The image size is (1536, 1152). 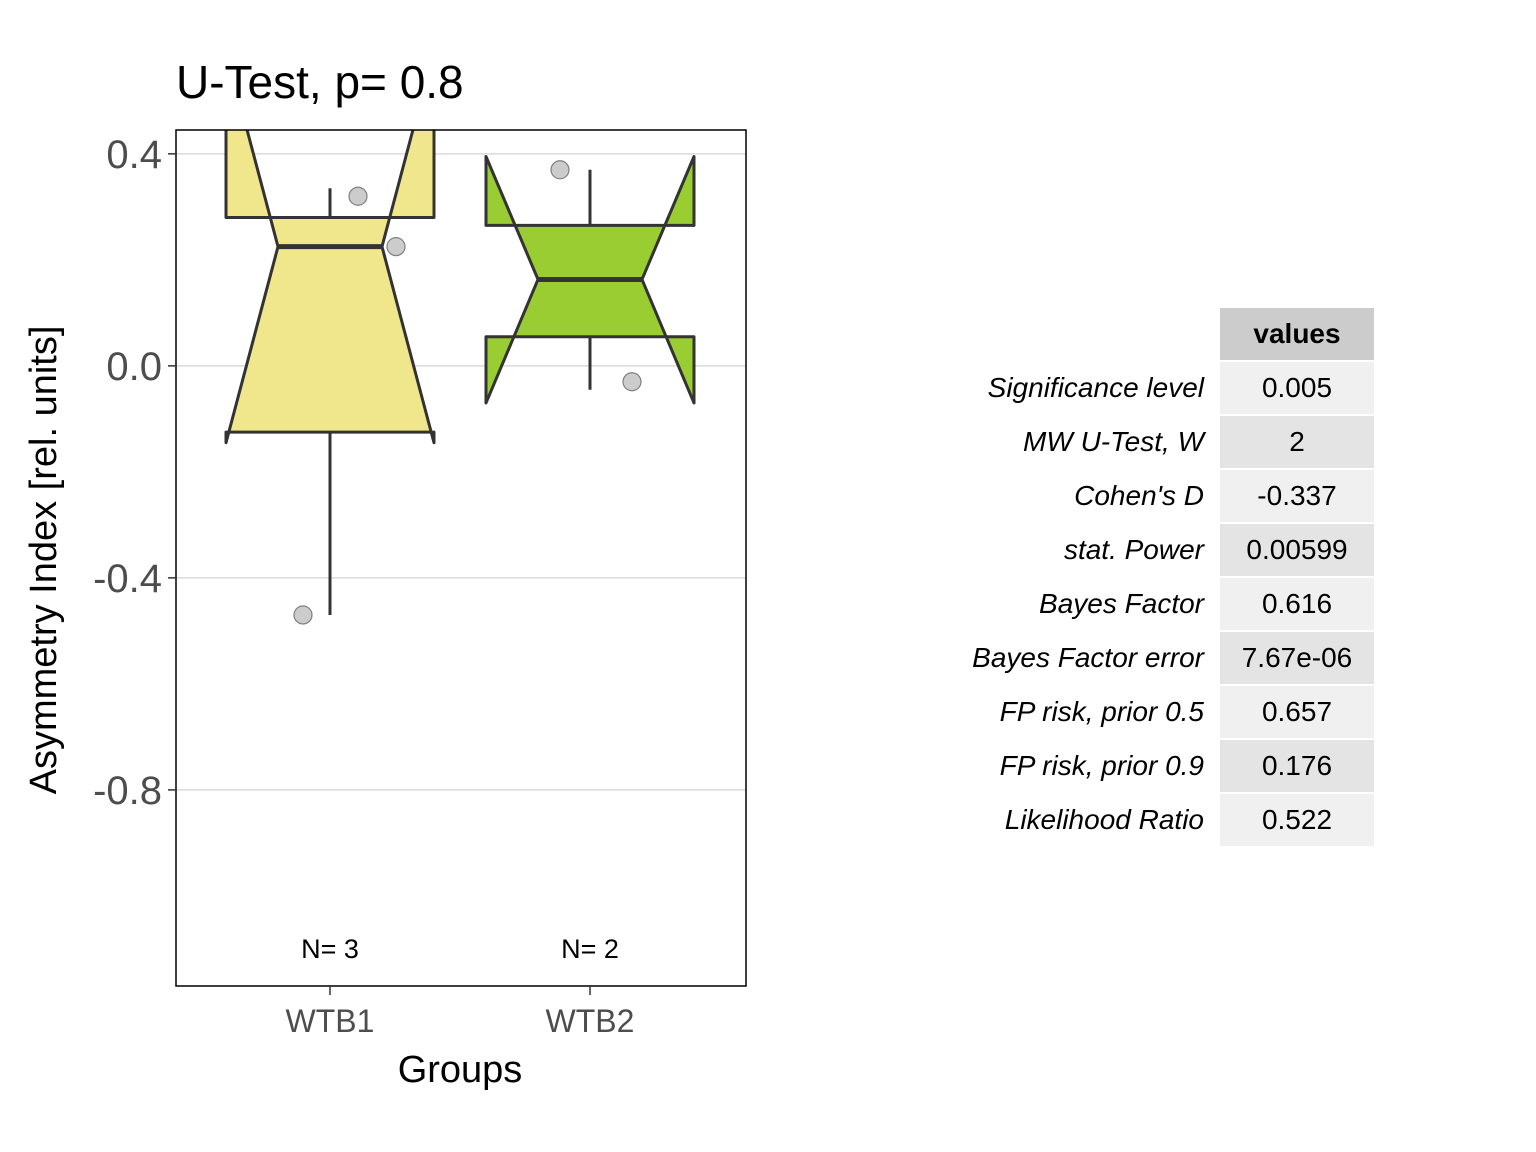 What do you see at coordinates (590, 949) in the screenshot?
I see `n-label-wtb2: N= 2` at bounding box center [590, 949].